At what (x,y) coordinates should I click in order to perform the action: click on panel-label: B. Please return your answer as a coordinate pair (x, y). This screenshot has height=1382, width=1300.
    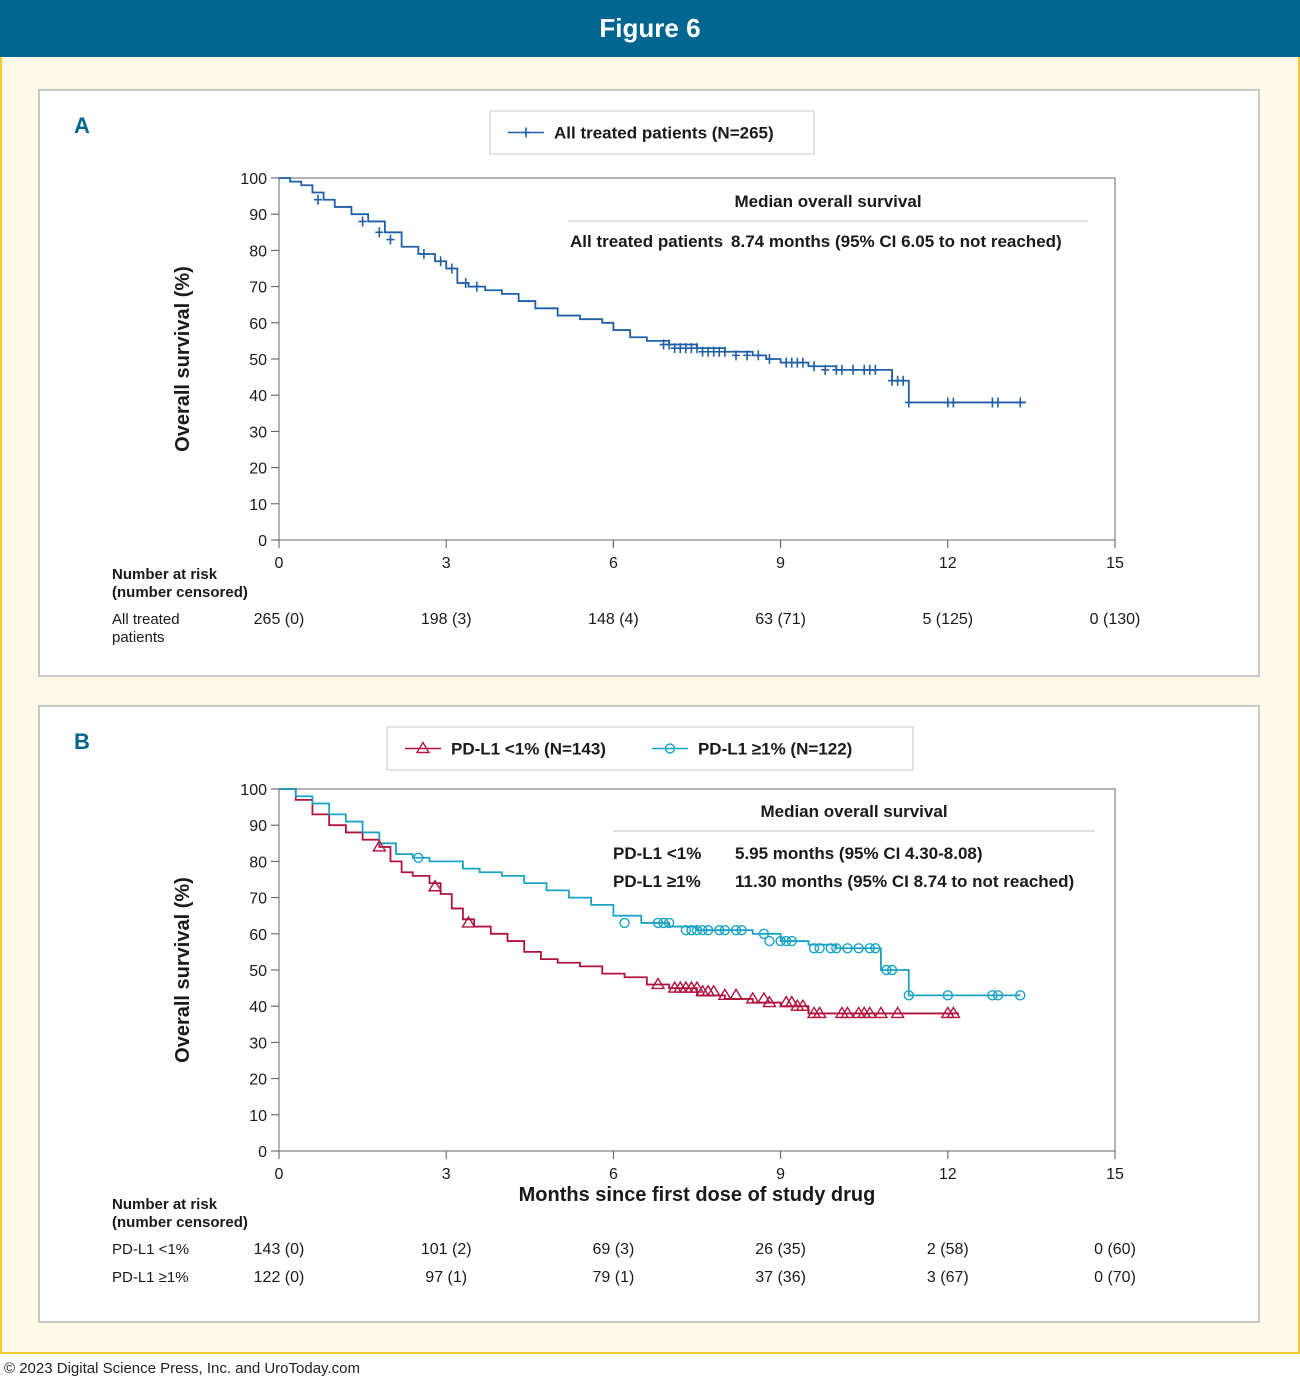
    Looking at the image, I should click on (82, 741).